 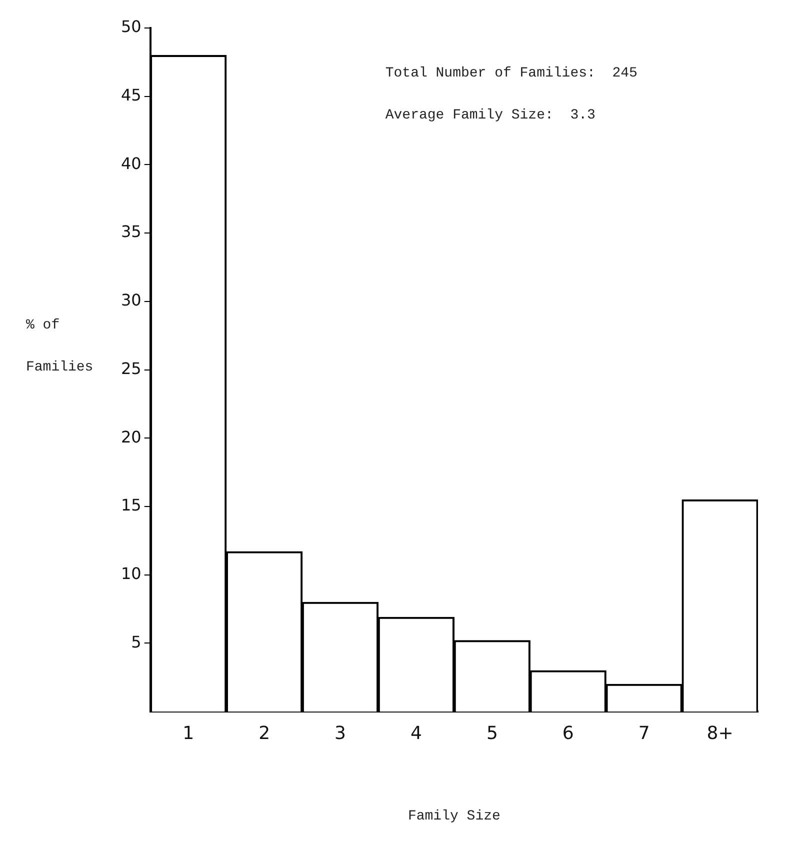 I want to click on annotation: Average Family Size: 3.3, so click(x=490, y=116).